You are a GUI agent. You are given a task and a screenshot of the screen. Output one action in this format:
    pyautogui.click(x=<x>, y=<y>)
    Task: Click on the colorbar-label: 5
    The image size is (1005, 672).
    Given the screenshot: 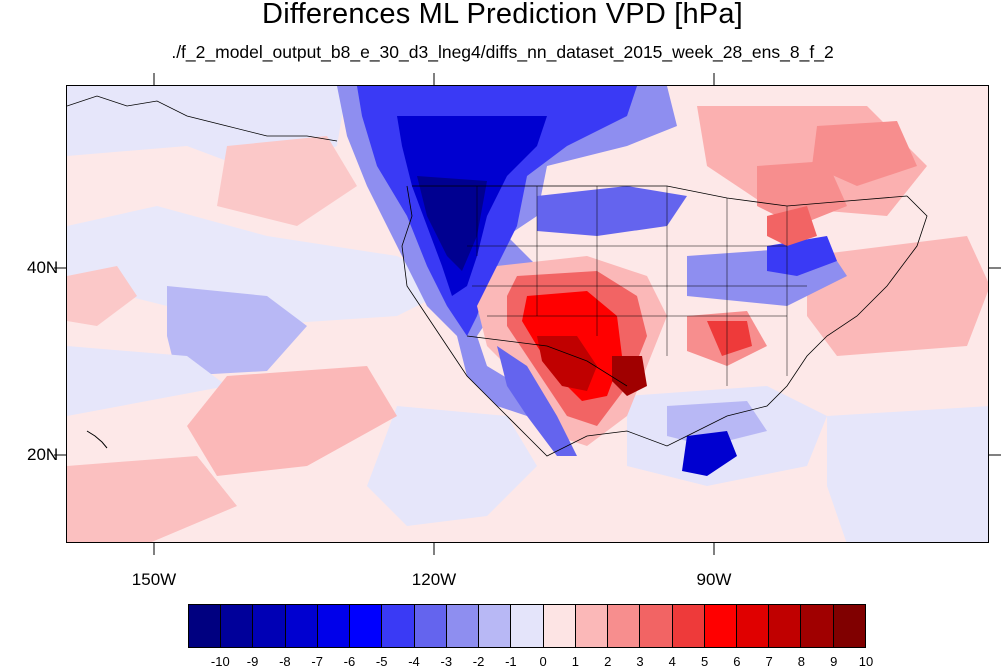 What is the action you would take?
    pyautogui.click(x=704, y=661)
    